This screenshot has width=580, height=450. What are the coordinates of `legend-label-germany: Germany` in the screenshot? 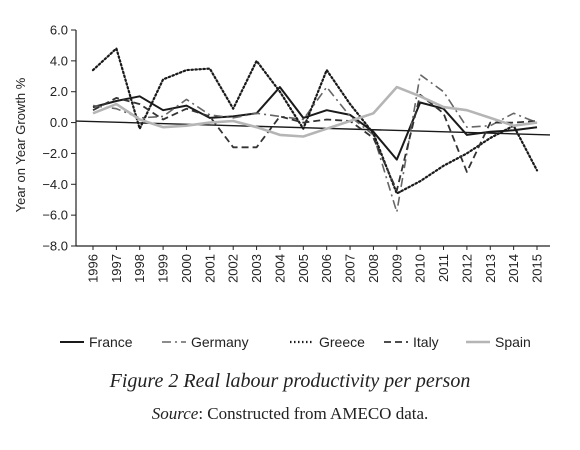 It's located at (220, 342).